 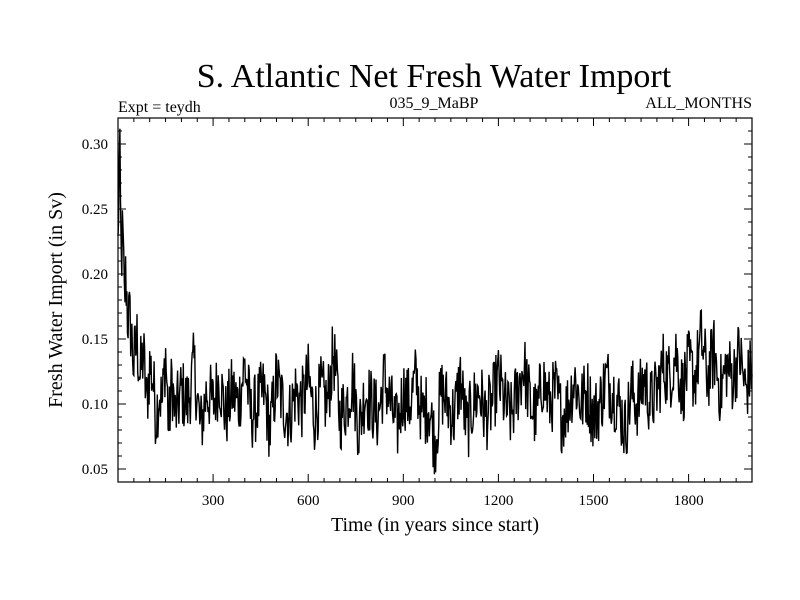 What do you see at coordinates (95, 307) in the screenshot?
I see `y-tick-labels: 0.05 0.10 0.15 0.20 0.25 0.30` at bounding box center [95, 307].